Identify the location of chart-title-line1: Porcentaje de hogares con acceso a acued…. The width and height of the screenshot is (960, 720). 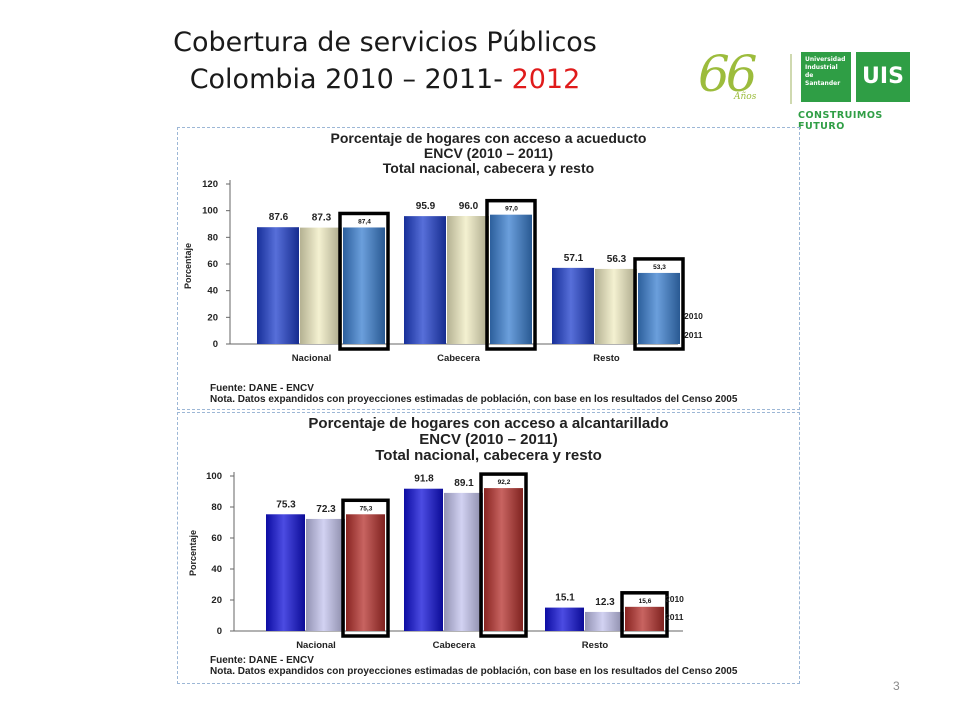
(488, 138).